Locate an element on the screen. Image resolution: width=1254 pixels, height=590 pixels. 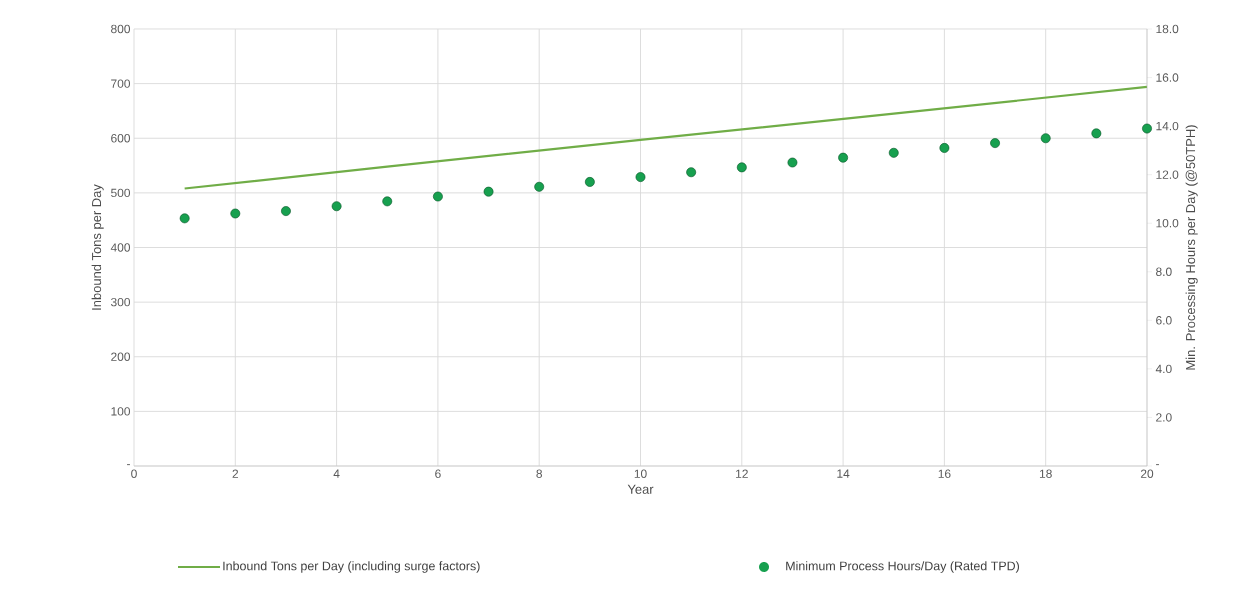
x-tick-label: 2 is located at coordinates (235, 473).